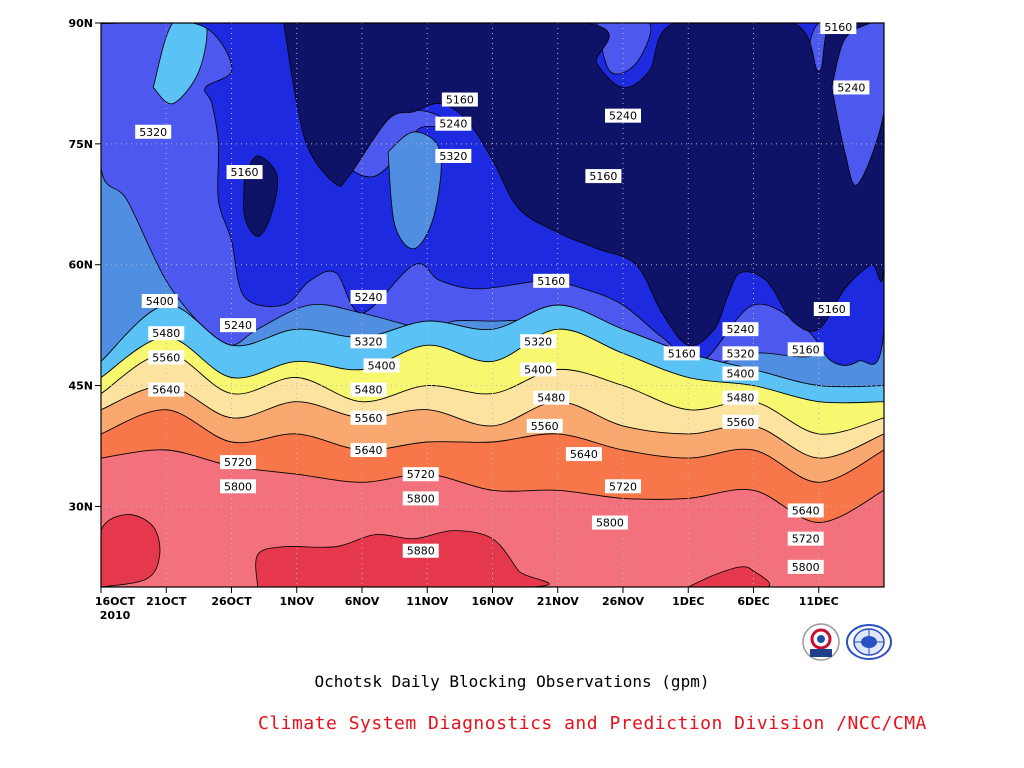 The height and width of the screenshot is (768, 1024). I want to click on y-axis: 30N 45N 60N 75N 90N, so click(84, 265).